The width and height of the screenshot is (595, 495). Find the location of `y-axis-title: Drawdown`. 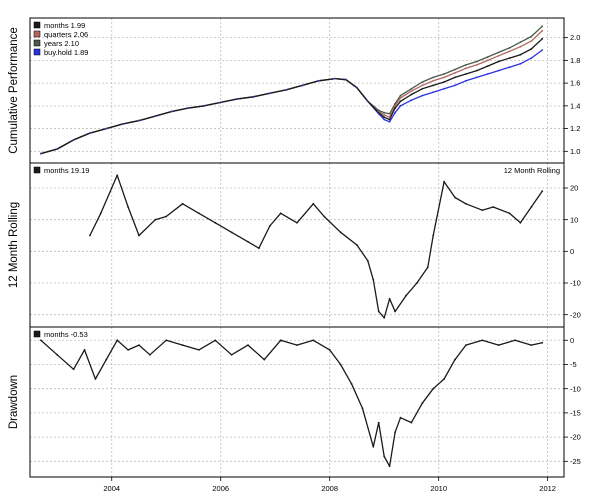

y-axis-title: Drawdown is located at coordinates (14, 402).